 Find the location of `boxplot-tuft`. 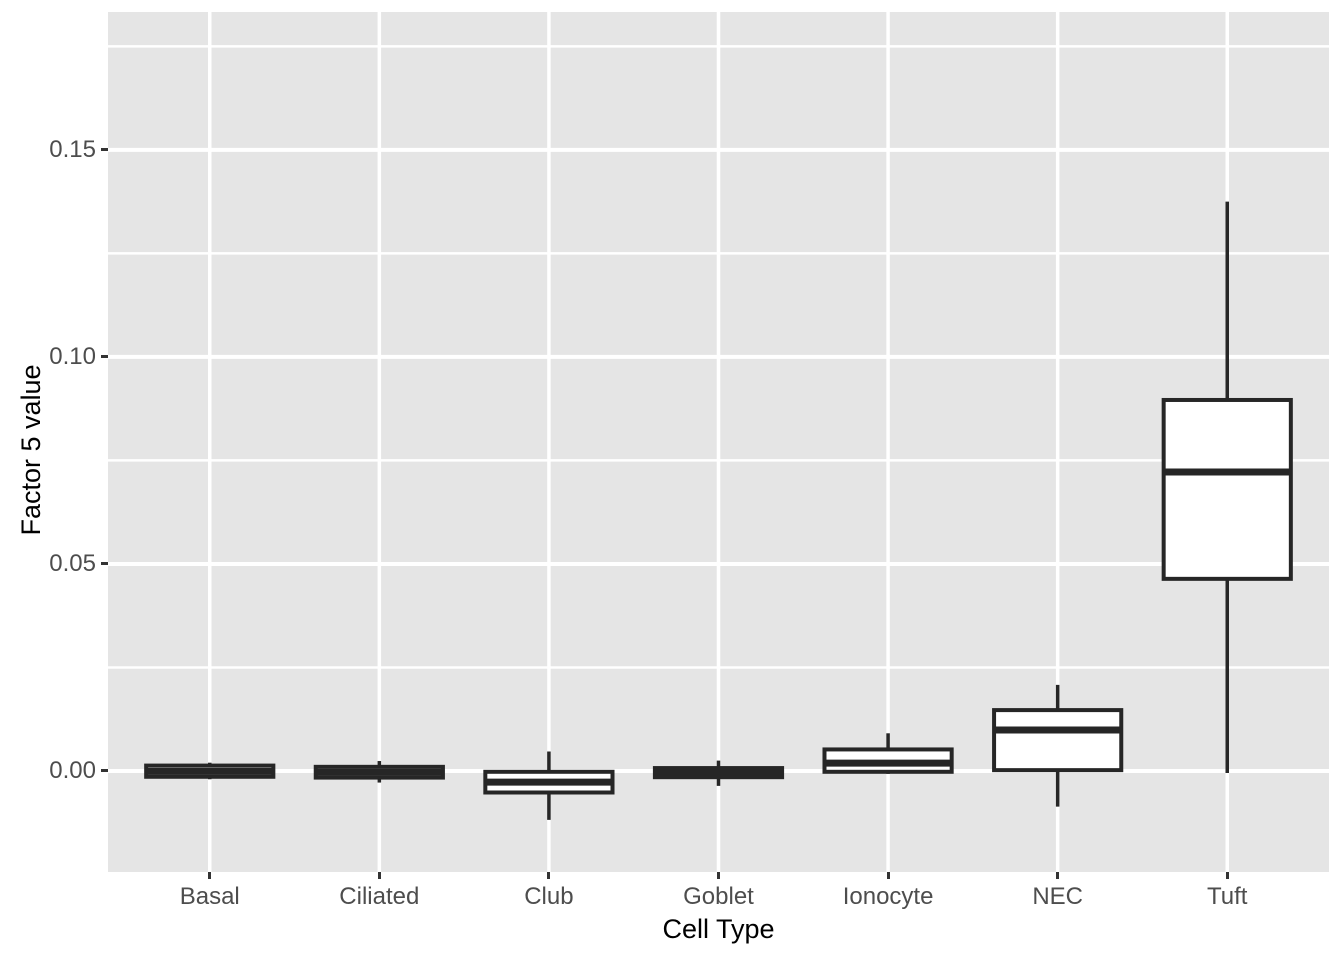

boxplot-tuft is located at coordinates (1227, 487).